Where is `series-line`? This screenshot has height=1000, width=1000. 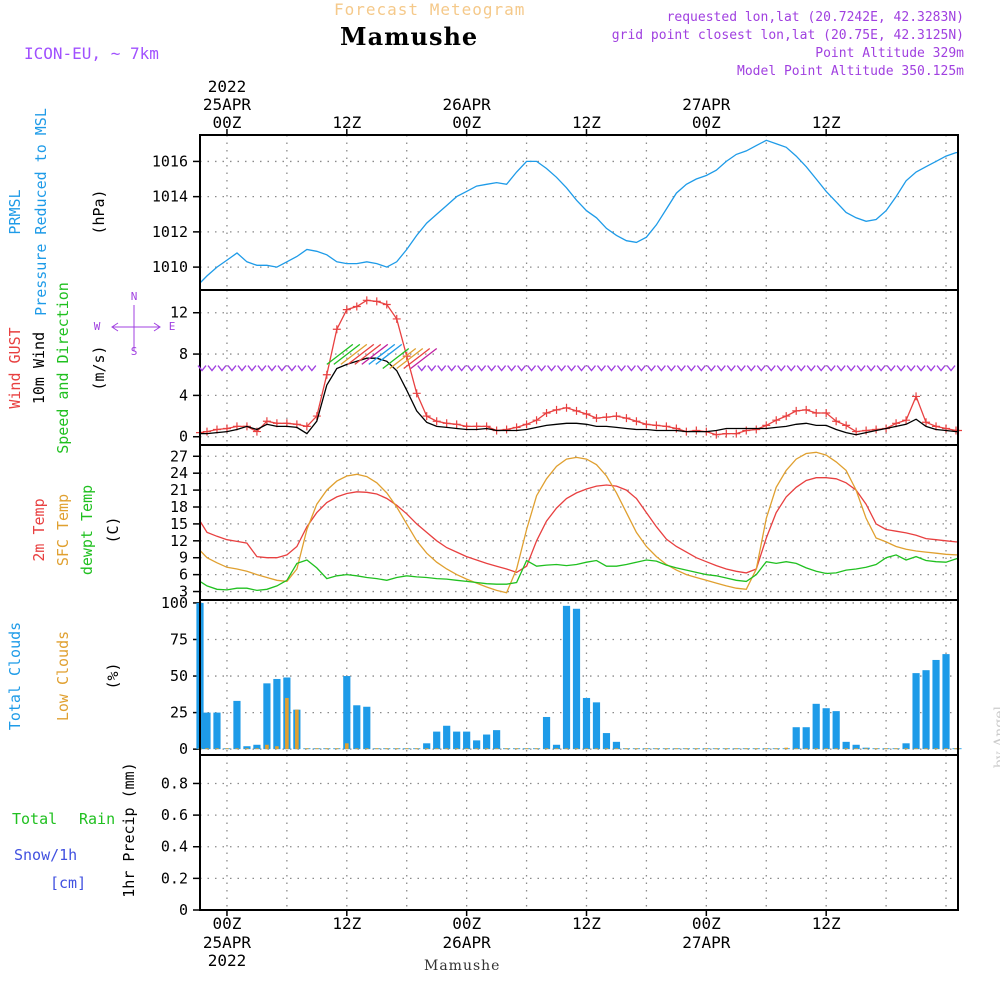 series-line is located at coordinates (579, 396).